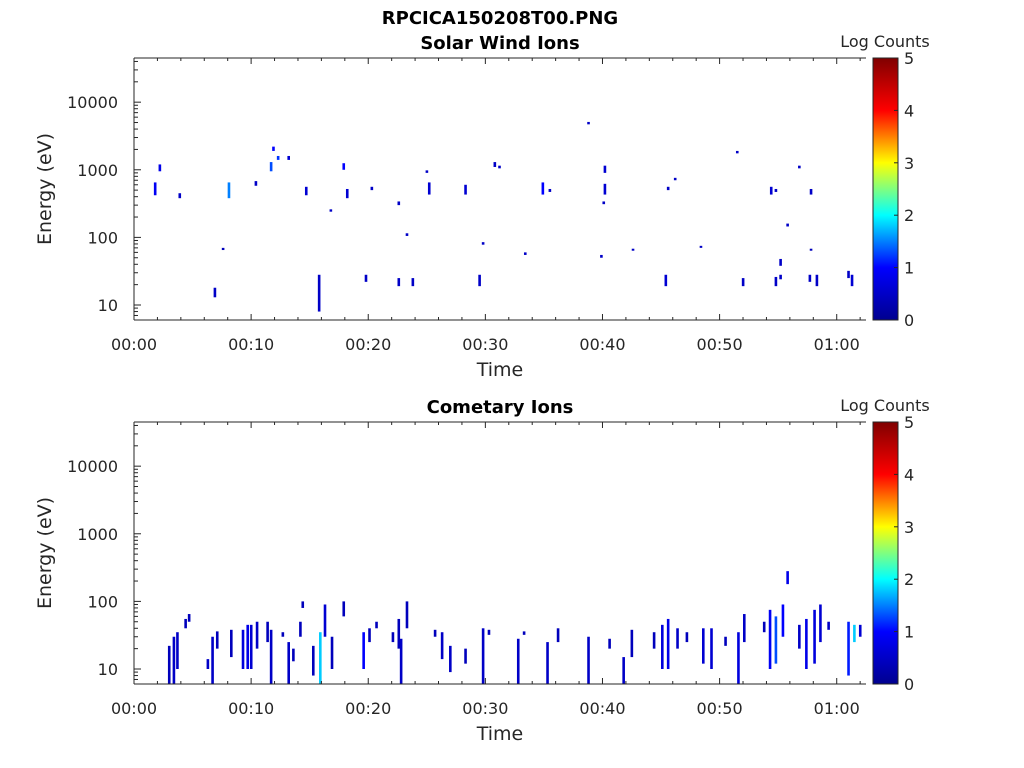 This screenshot has width=1024, height=768. I want to click on colorbar, so click(885, 553).